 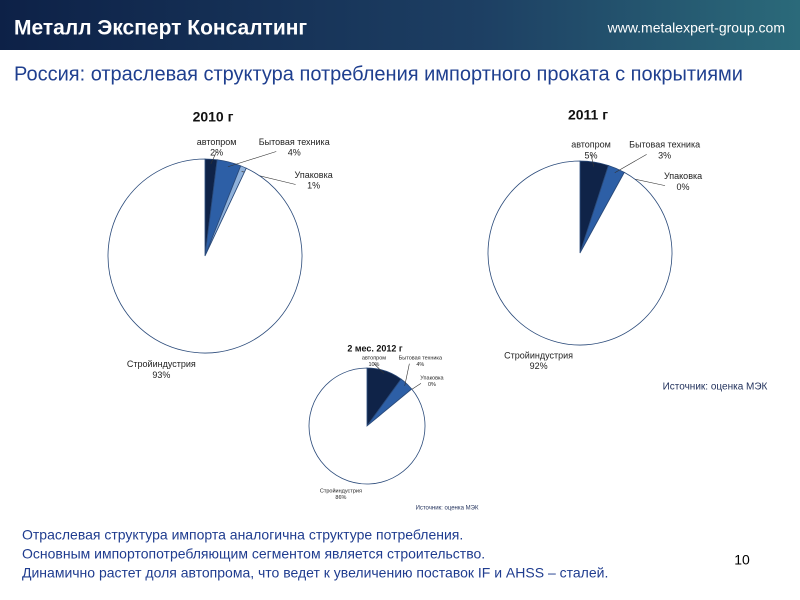 What do you see at coordinates (375, 348) in the screenshot?
I see `chart-title: 2 мес. 2012 г` at bounding box center [375, 348].